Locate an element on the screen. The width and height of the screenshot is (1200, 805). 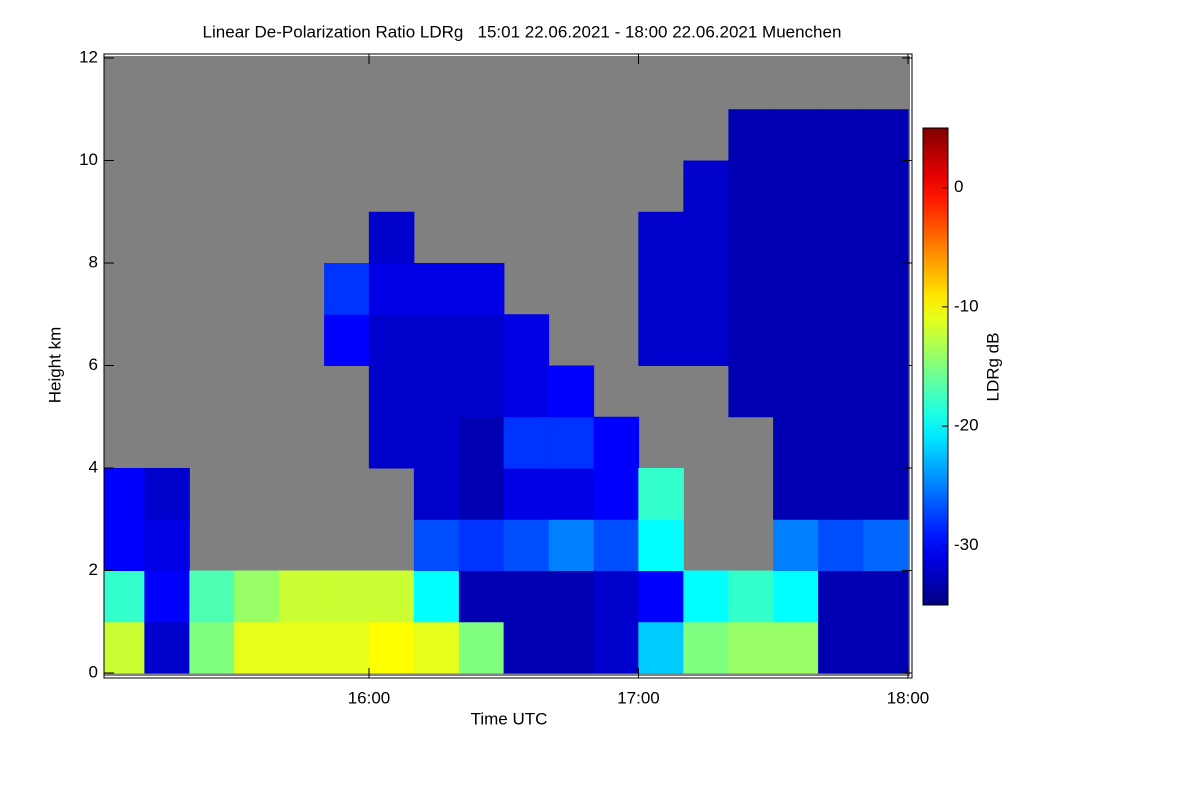
x-tick-label: 16:00 is located at coordinates (369, 697).